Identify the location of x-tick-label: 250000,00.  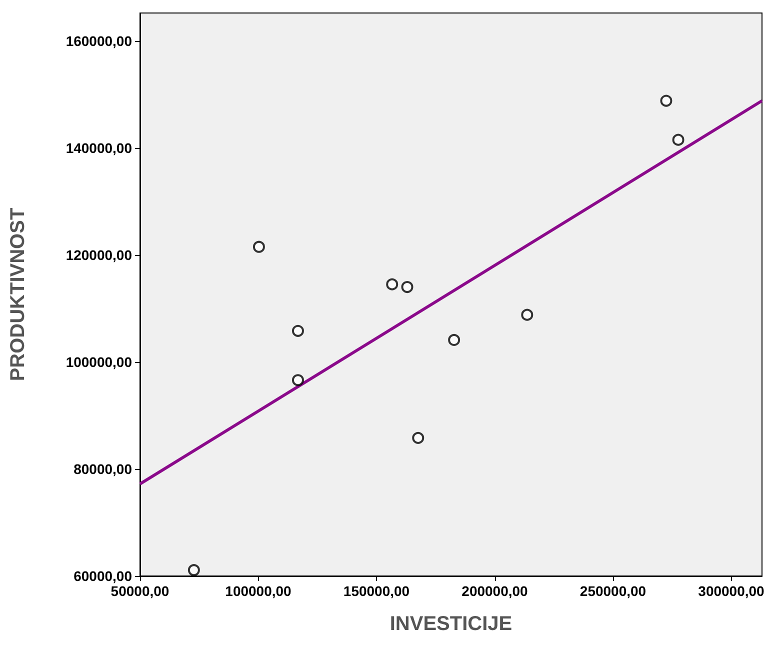
(613, 591).